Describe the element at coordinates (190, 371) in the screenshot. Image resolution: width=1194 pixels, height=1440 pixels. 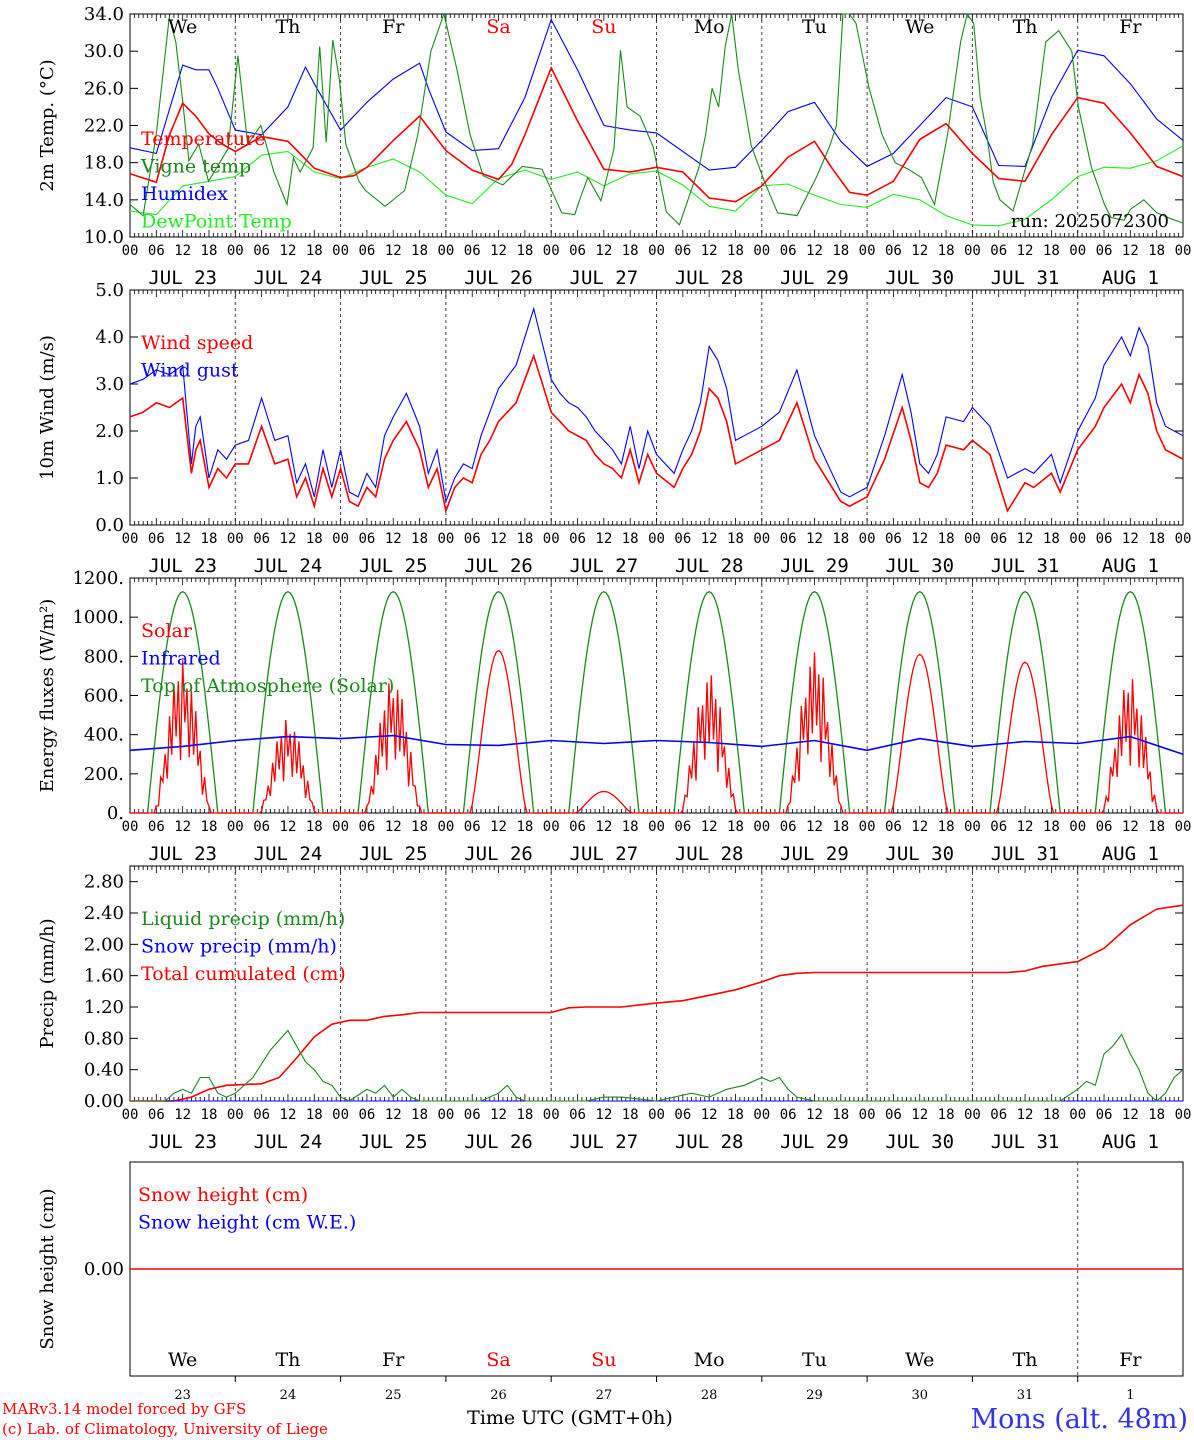
I see `legend-entry: Wind gust` at that location.